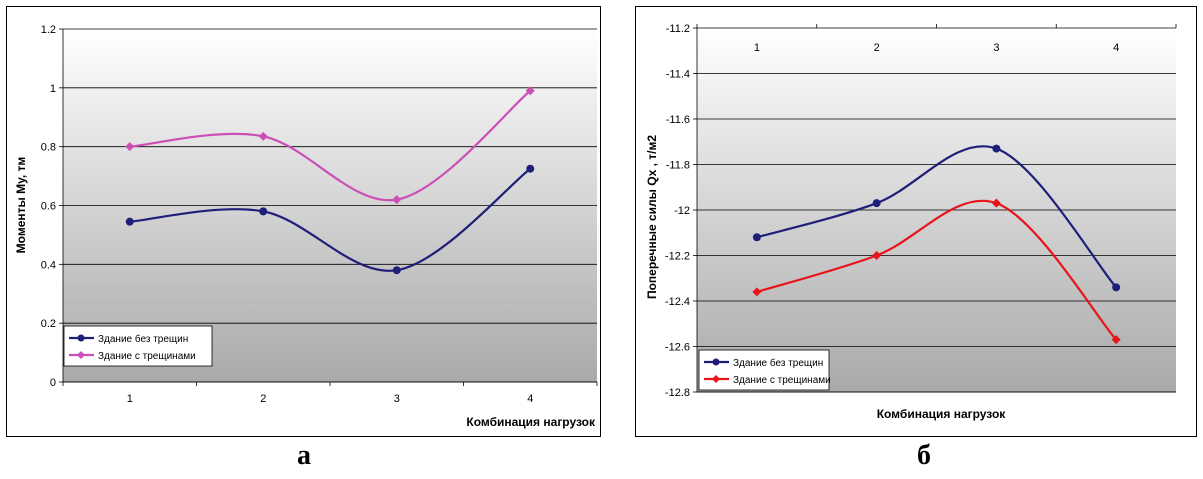  Describe the element at coordinates (677, 302) in the screenshot. I see `y-tick-label: -12.4` at that location.